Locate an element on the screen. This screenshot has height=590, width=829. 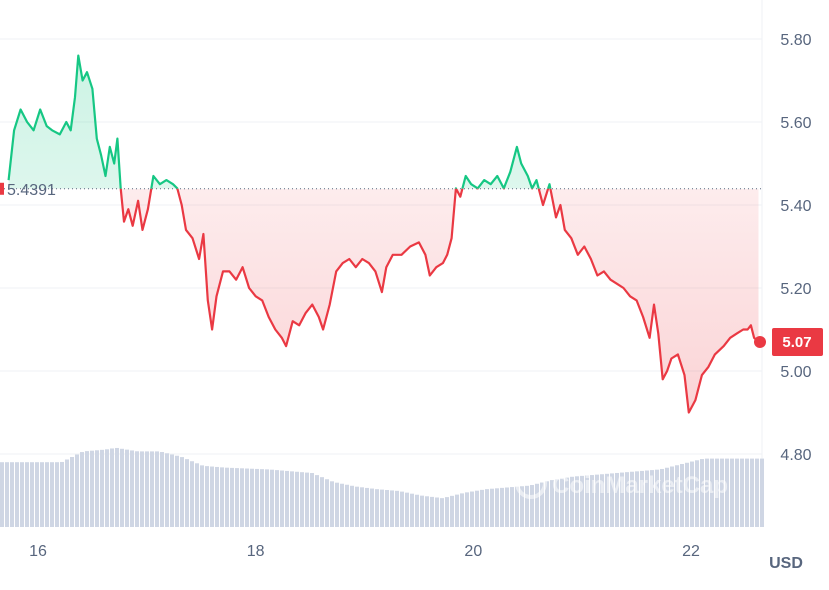
last-price-text: 5.07 is located at coordinates (796, 342).